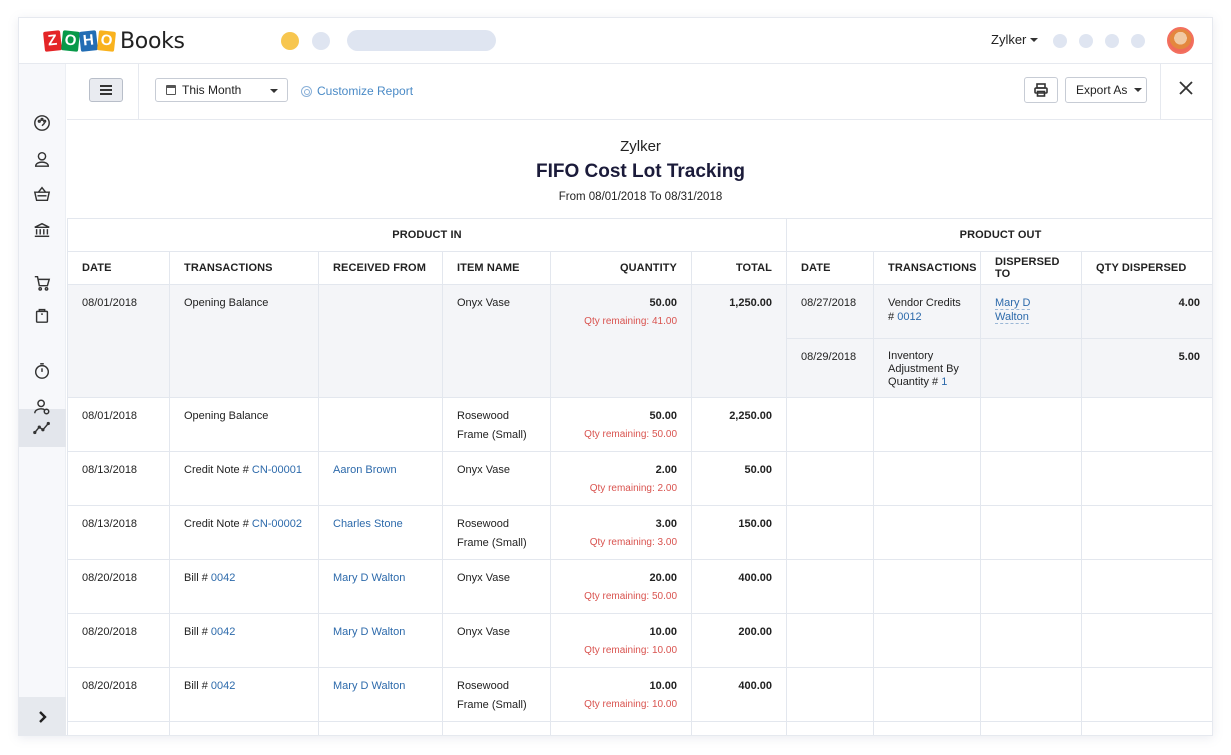 This screenshot has height=755, width=1231. What do you see at coordinates (421, 40) in the screenshot?
I see `search-bar` at bounding box center [421, 40].